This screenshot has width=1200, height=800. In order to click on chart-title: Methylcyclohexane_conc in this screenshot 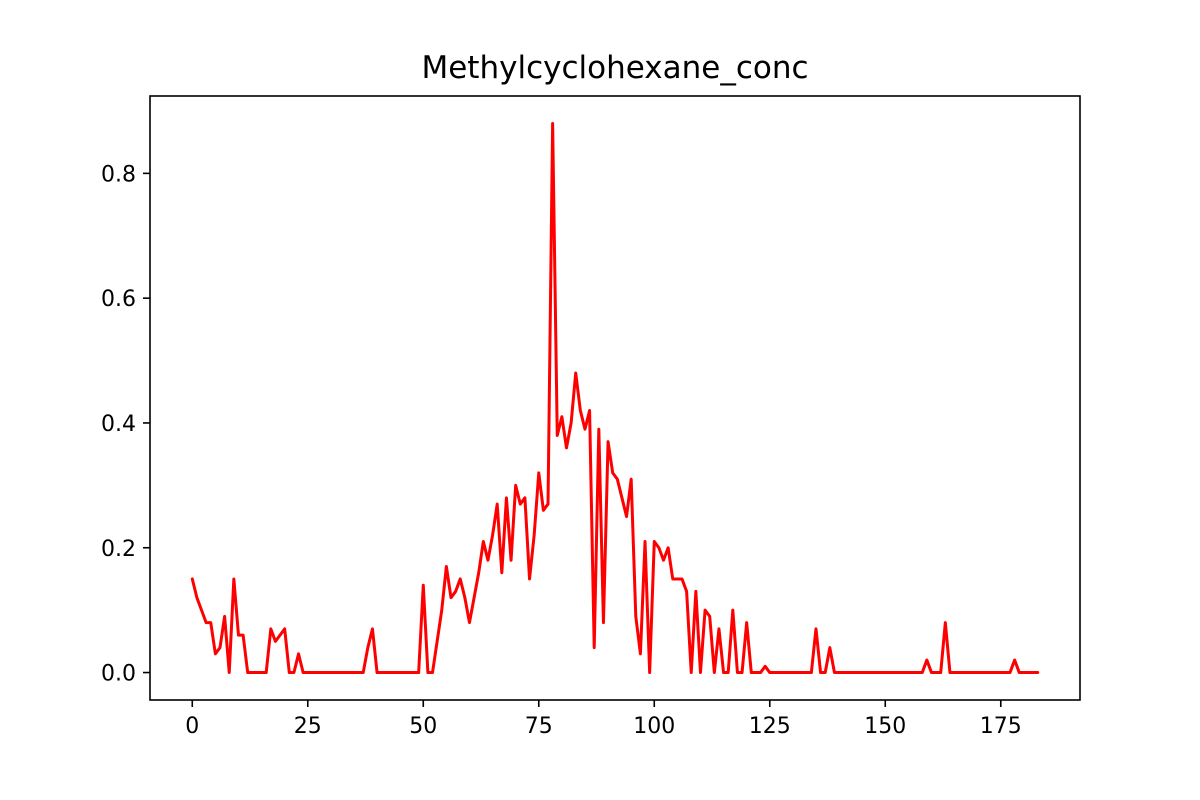, I will do `click(614, 68)`.